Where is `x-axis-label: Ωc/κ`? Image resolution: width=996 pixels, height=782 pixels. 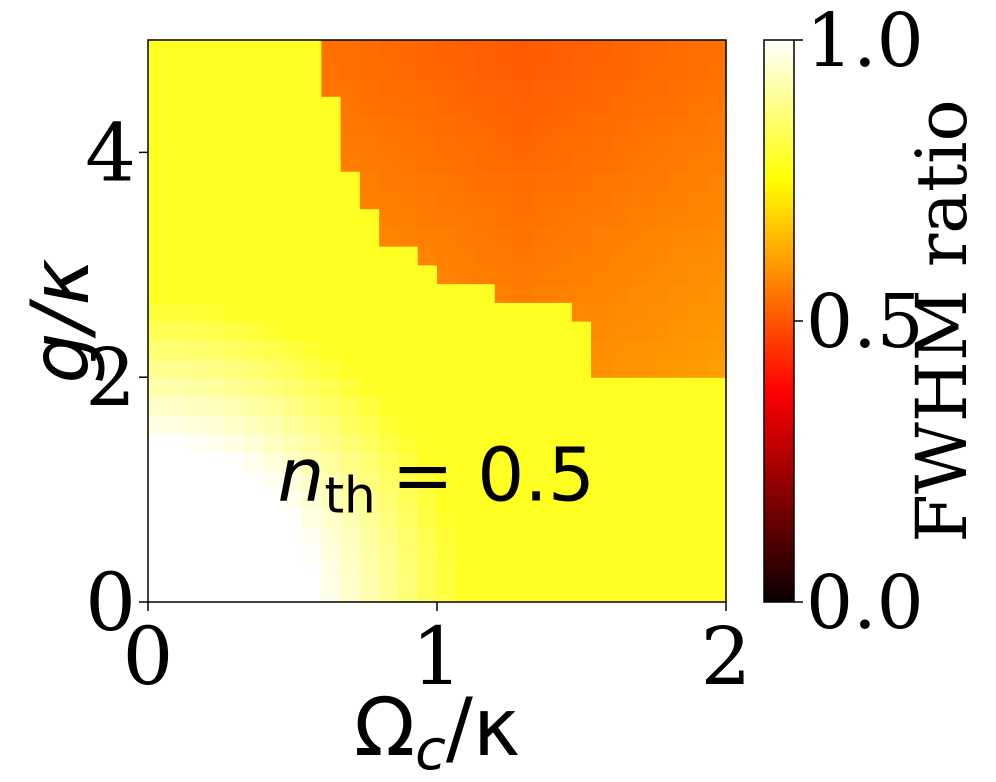 x-axis-label: Ωc/κ is located at coordinates (437, 731).